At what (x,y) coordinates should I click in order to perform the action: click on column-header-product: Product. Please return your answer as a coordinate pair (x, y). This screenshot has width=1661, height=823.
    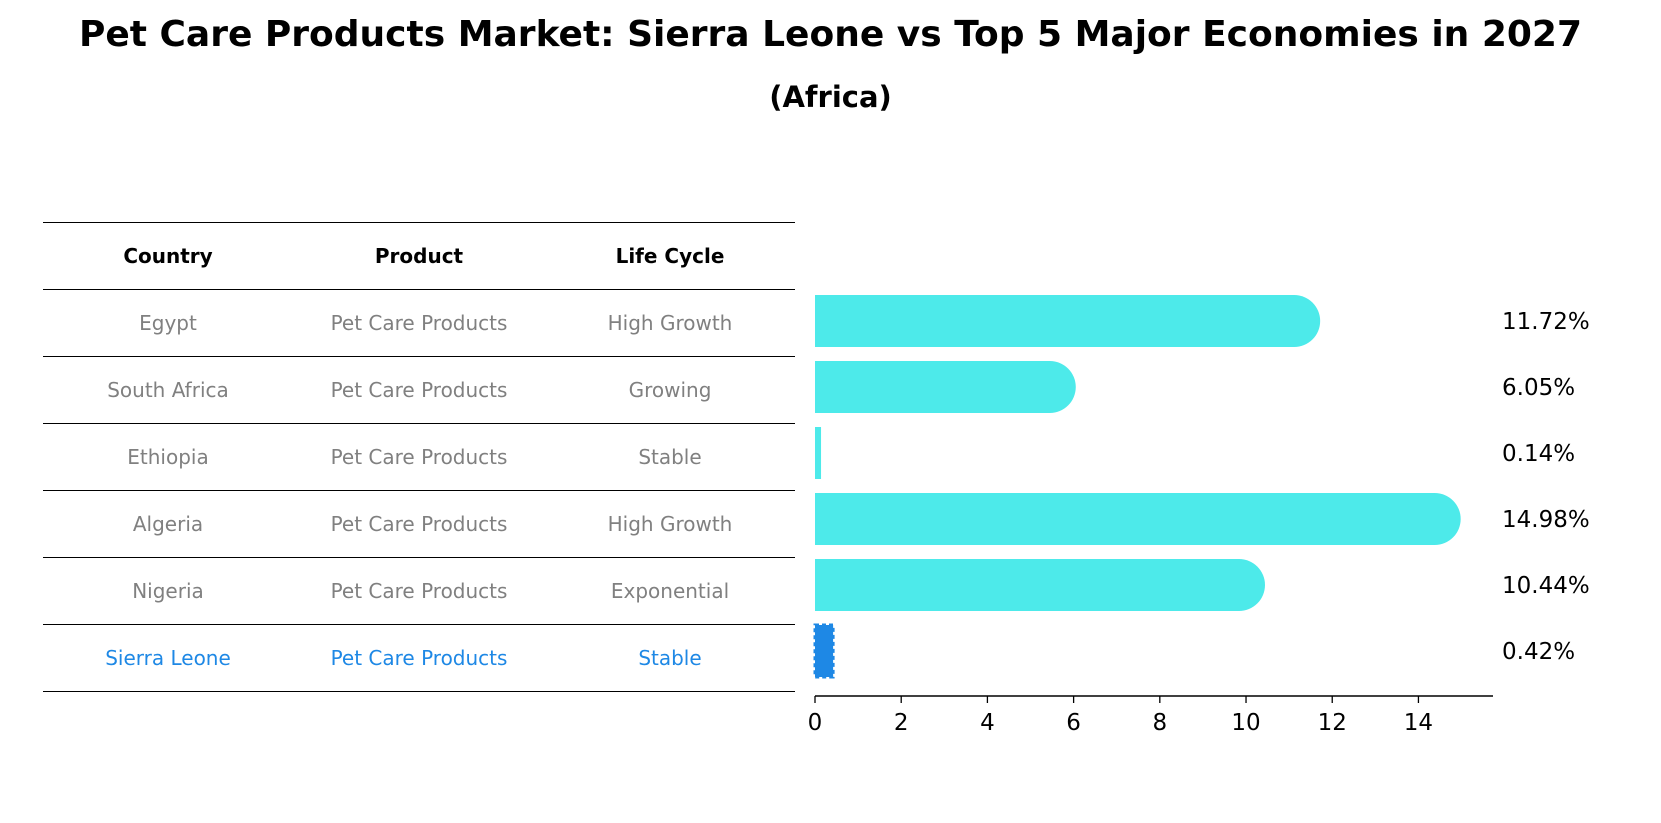
    Looking at the image, I should click on (419, 256).